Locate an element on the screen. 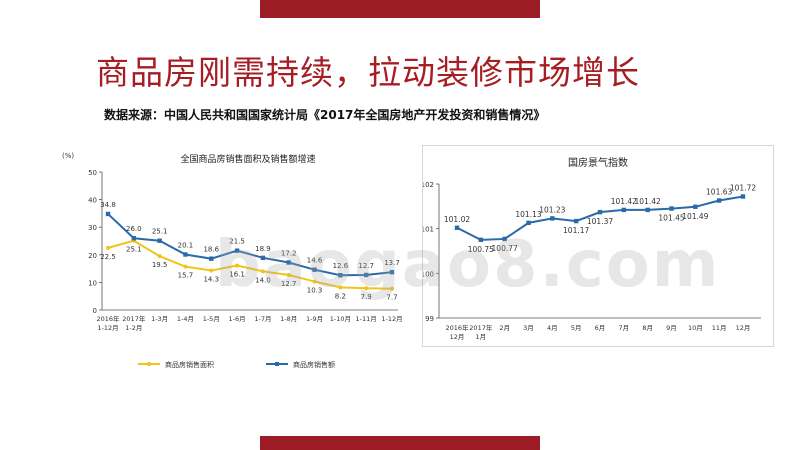 The width and height of the screenshot is (800, 450). x-tick-label: 9月 is located at coordinates (671, 328).